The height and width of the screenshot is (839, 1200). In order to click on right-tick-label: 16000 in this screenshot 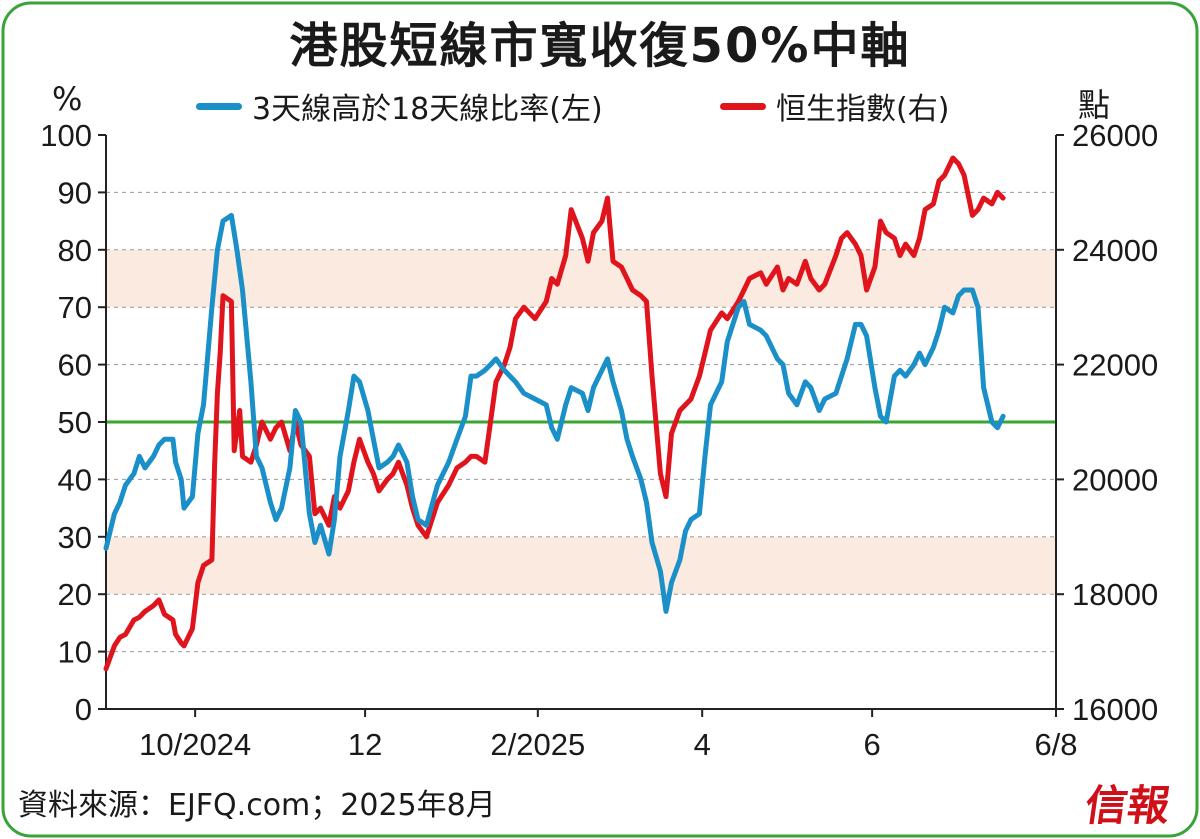, I will do `click(1115, 709)`.